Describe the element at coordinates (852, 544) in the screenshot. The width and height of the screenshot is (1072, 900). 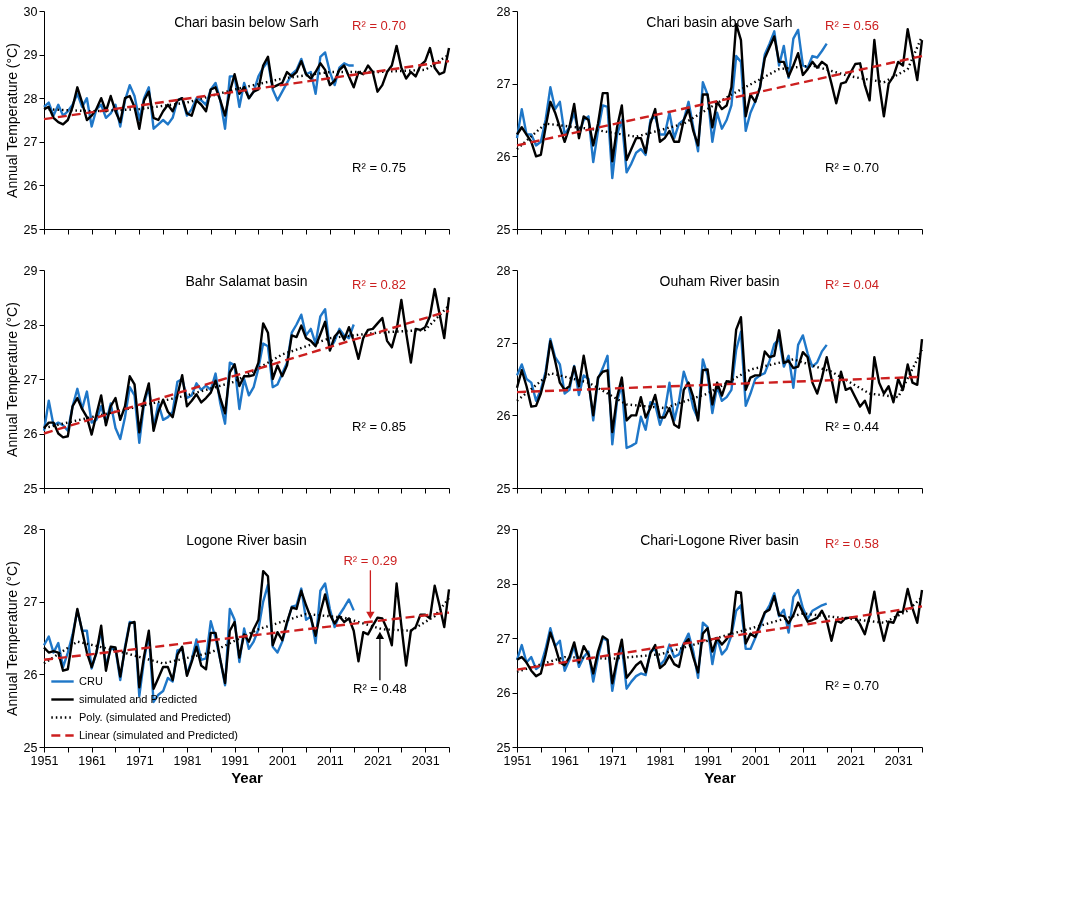
I see `annotation: R² = 0.58` at that location.